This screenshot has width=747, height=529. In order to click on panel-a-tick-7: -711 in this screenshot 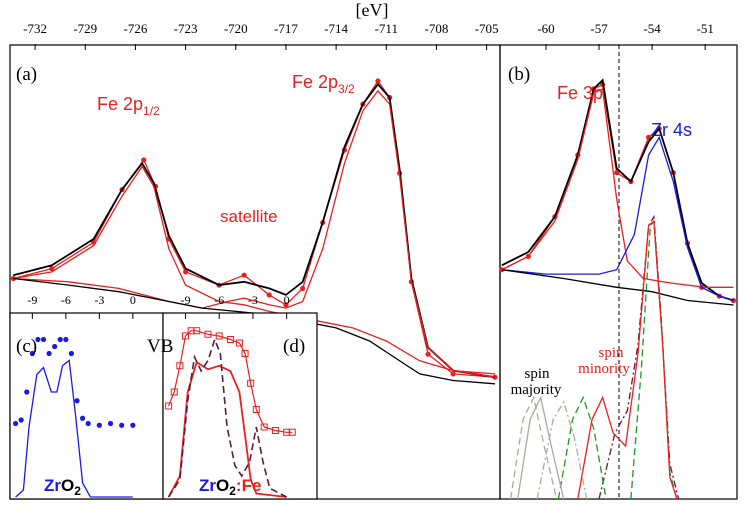, I will do `click(386, 28)`.